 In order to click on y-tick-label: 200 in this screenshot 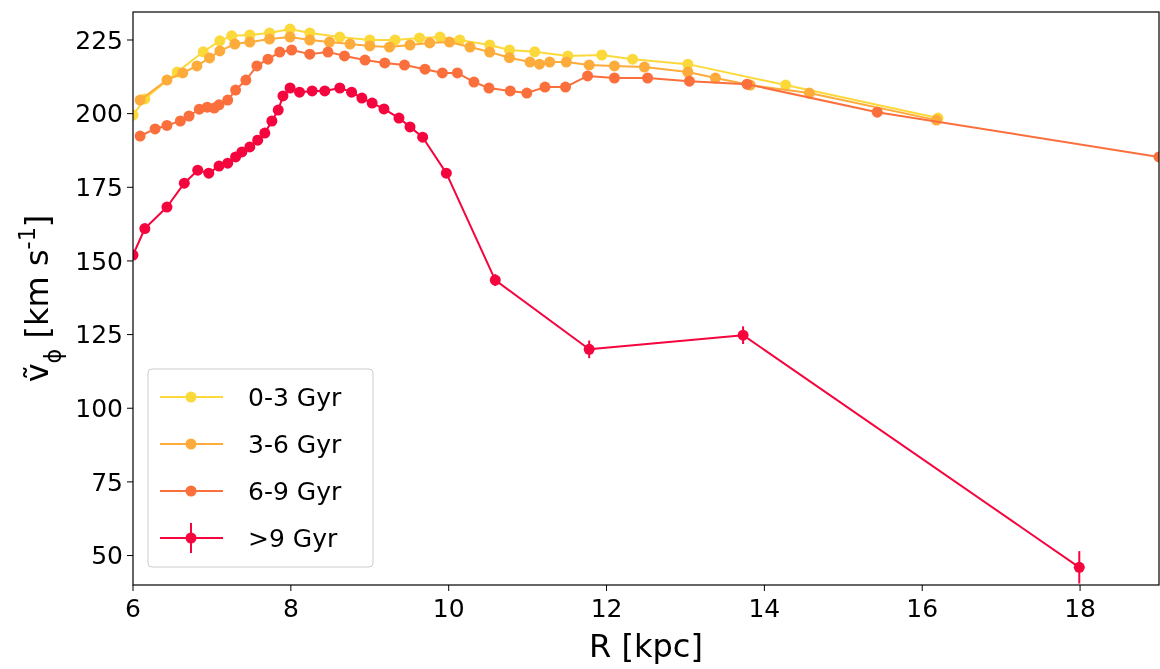, I will do `click(99, 114)`.